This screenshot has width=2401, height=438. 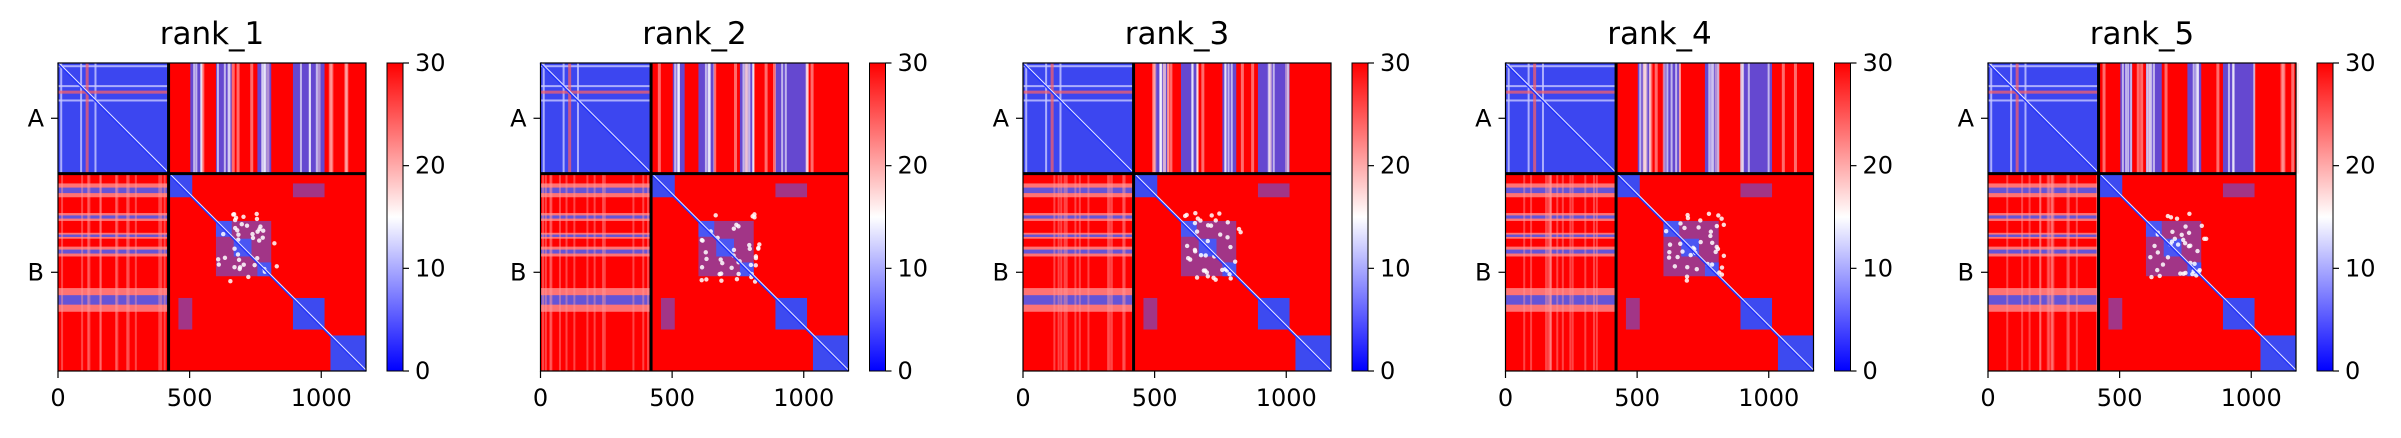 What do you see at coordinates (1659, 34) in the screenshot?
I see `panel-title: rank_4` at bounding box center [1659, 34].